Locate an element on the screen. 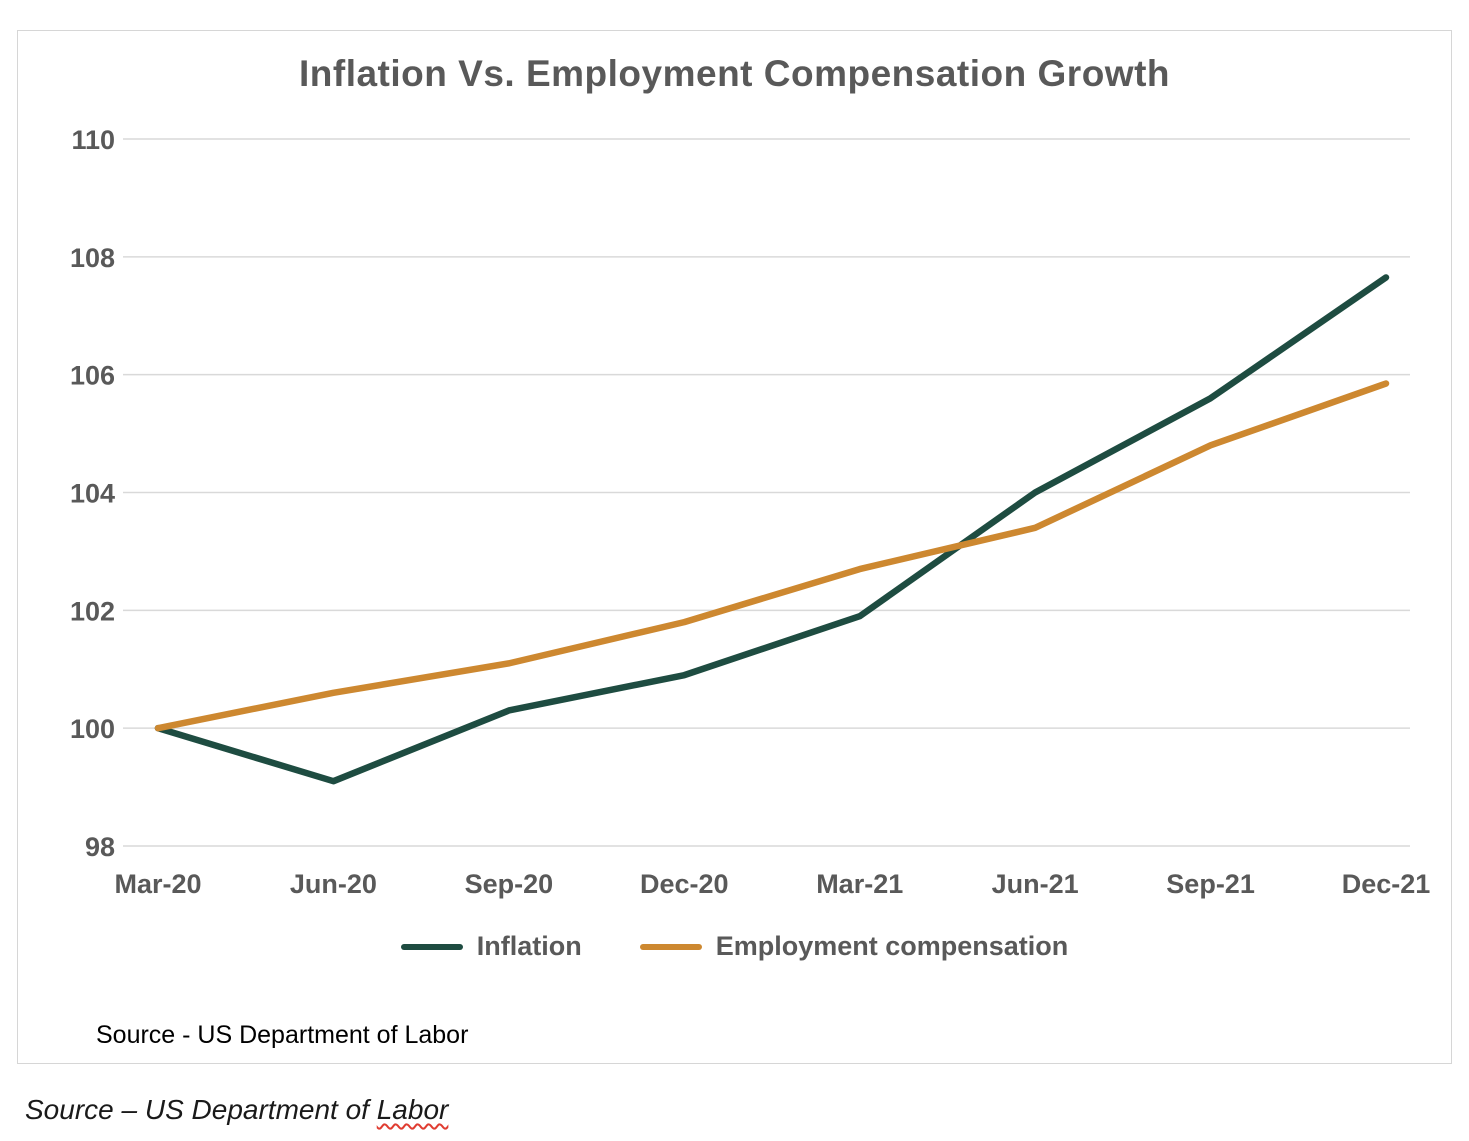 Image resolution: width=1469 pixels, height=1141 pixels. x-tick-label: Mar-21 is located at coordinates (859, 884).